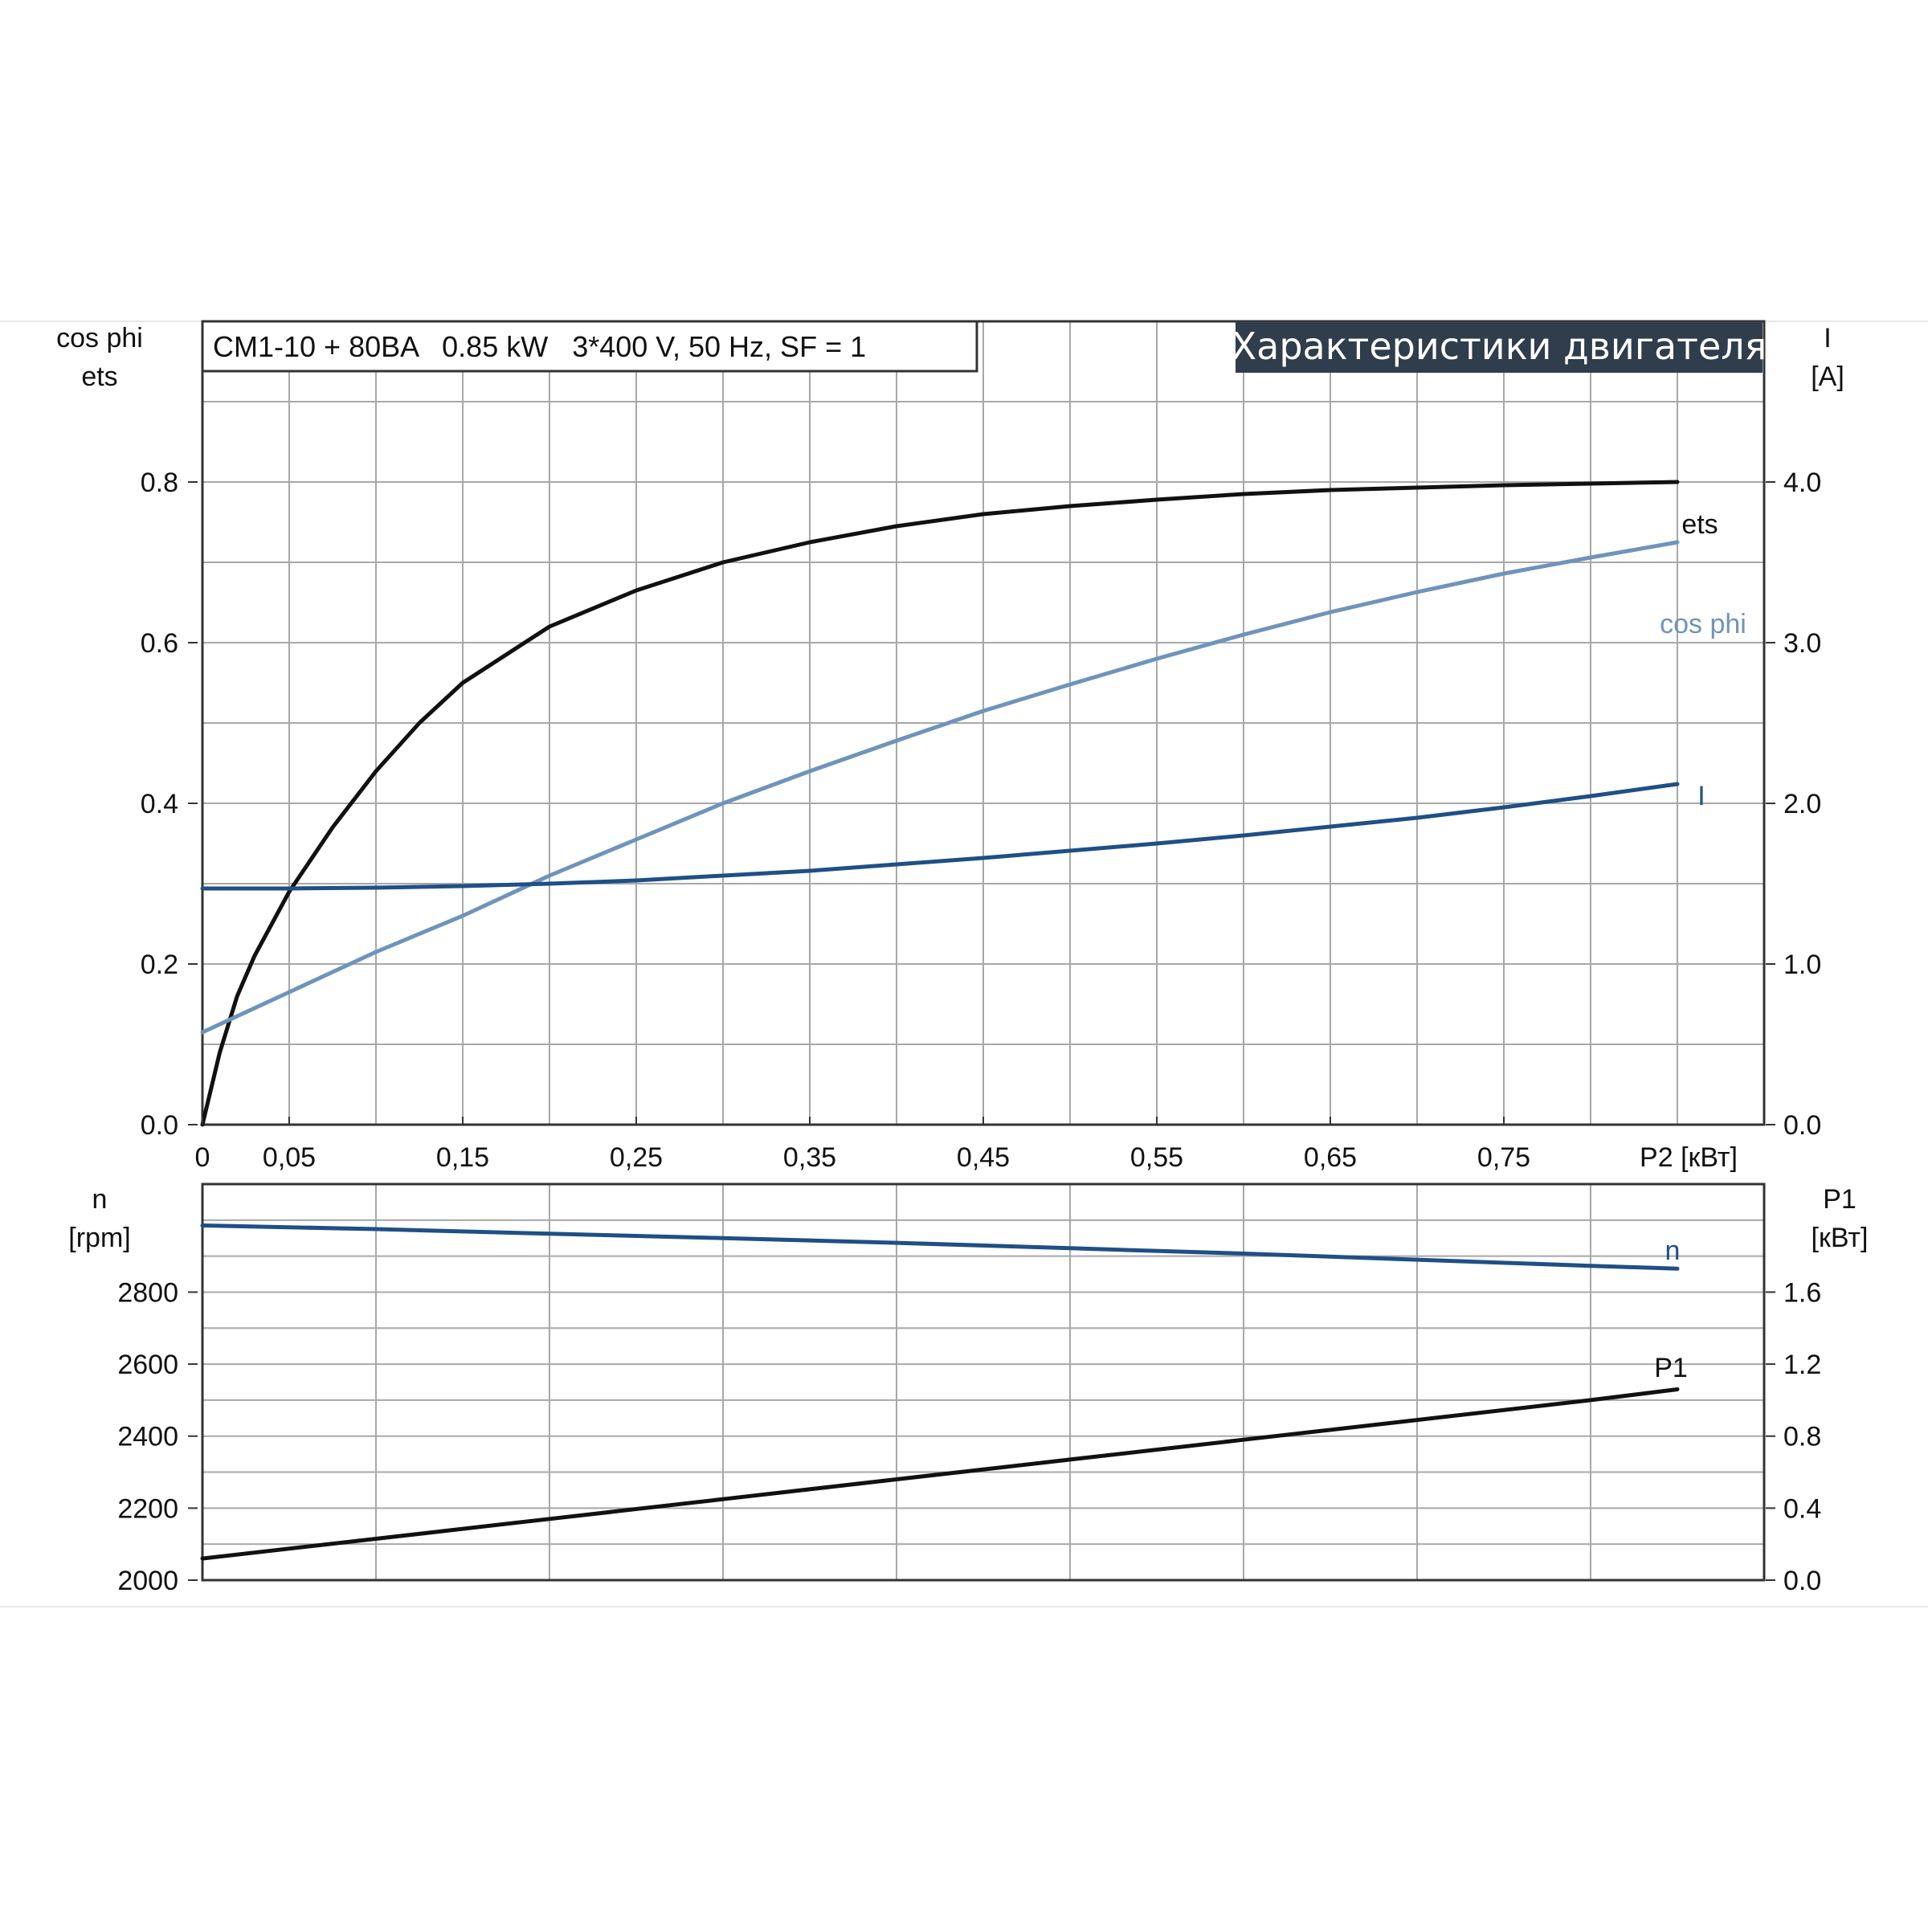 This screenshot has width=1928, height=1932. I want to click on x-tick-label: 0,35, so click(810, 1157).